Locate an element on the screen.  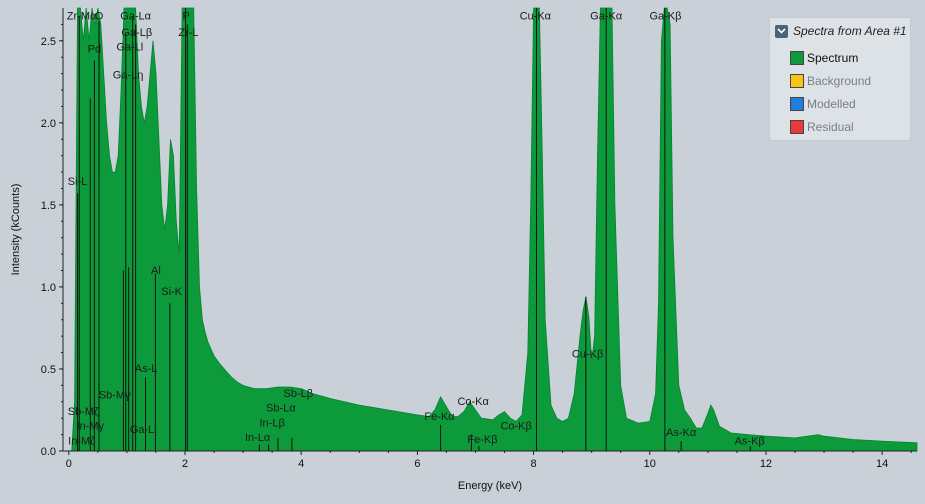
y-tick-label: 2.0 is located at coordinates (48, 124).